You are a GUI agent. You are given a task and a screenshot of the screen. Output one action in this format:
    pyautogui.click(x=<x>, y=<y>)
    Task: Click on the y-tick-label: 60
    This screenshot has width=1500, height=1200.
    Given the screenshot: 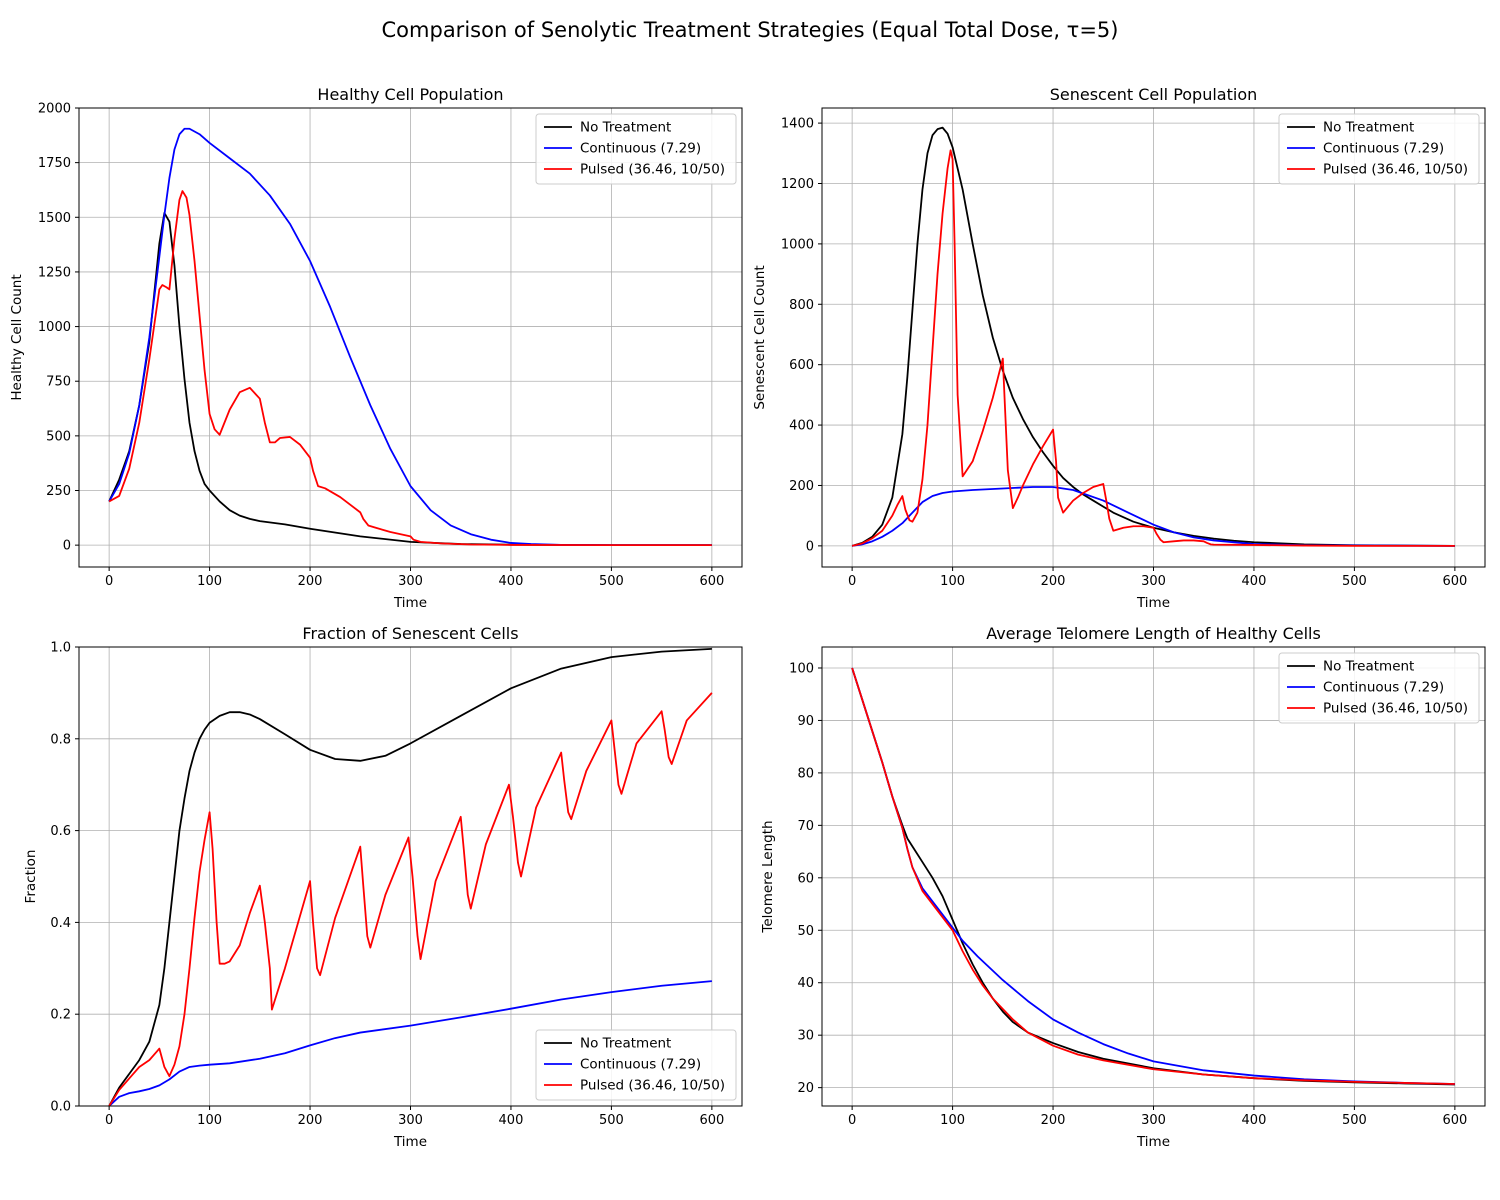 What is the action you would take?
    pyautogui.click(x=805, y=878)
    